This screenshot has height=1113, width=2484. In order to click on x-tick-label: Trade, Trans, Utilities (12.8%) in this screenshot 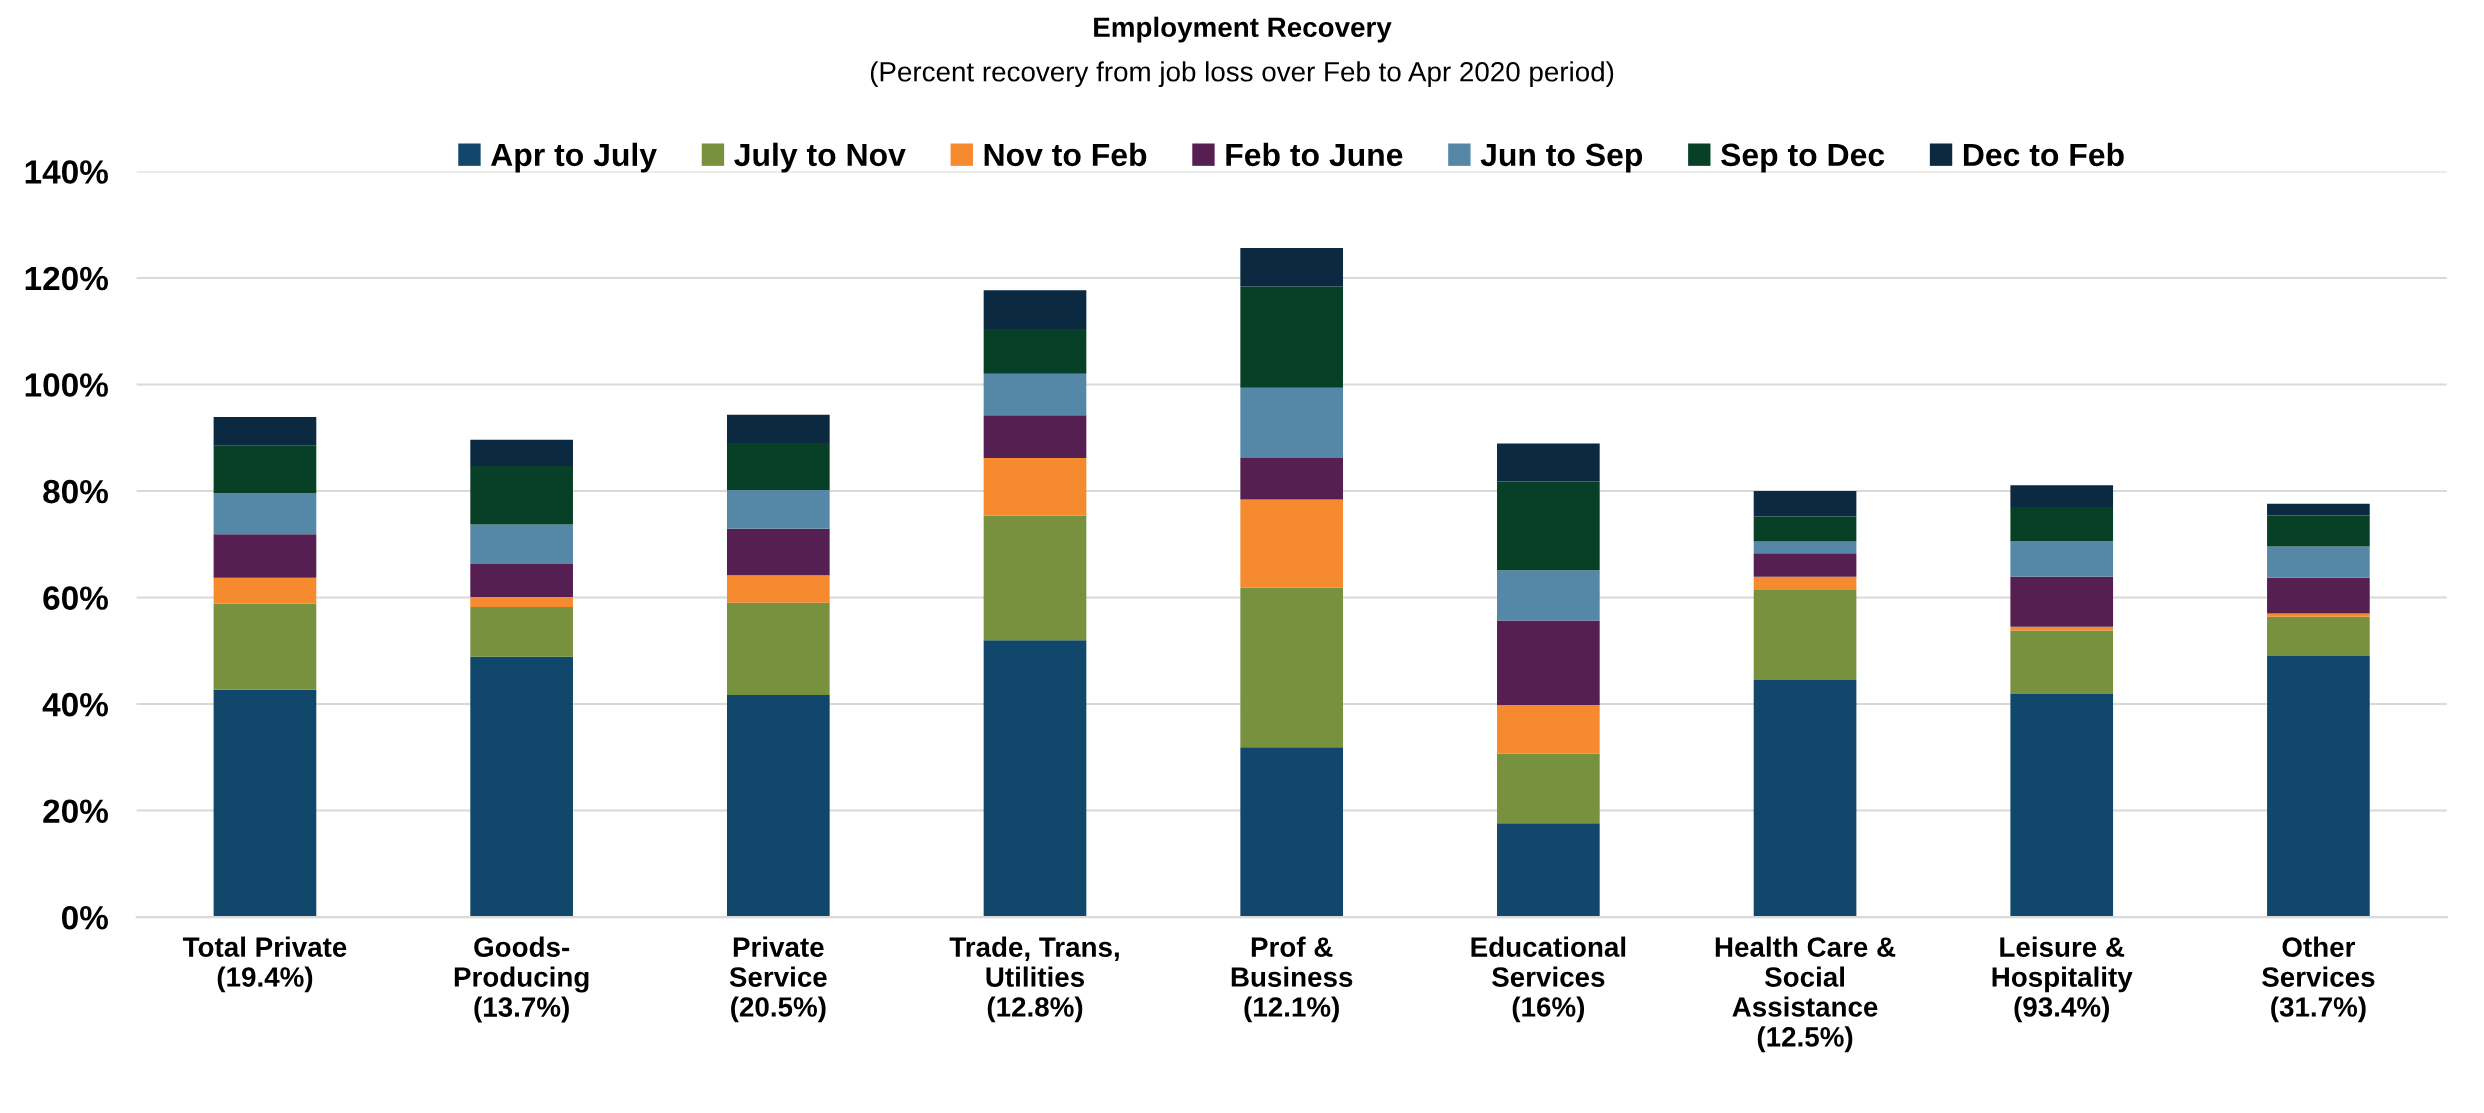, I will do `click(1034, 979)`.